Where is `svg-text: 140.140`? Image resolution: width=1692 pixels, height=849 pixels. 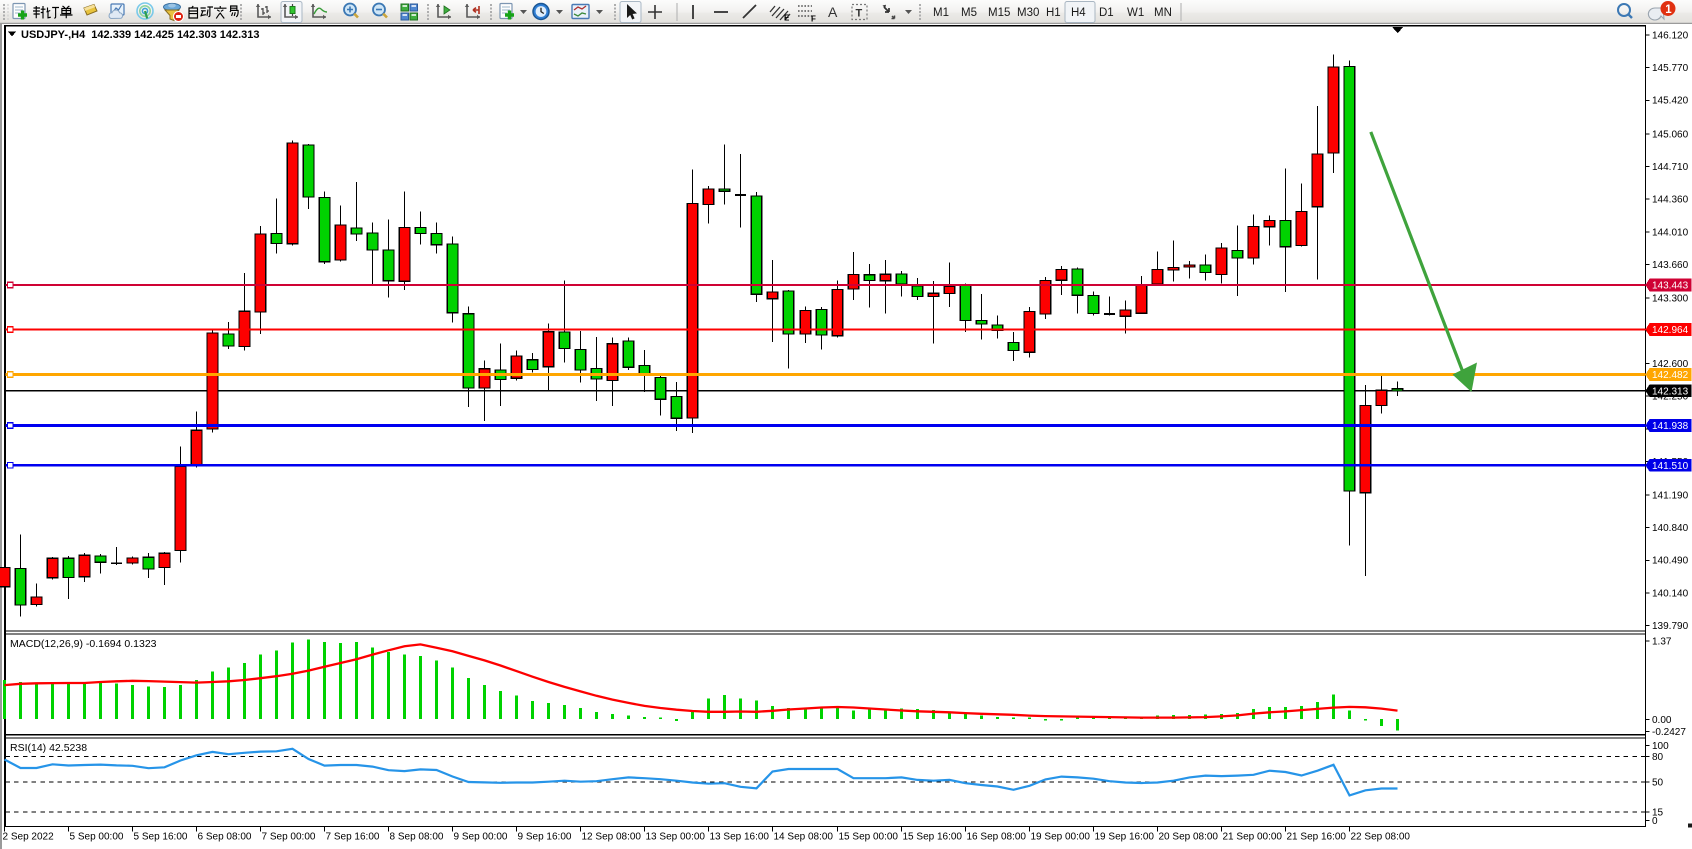
svg-text: 140.140 is located at coordinates (1670, 593).